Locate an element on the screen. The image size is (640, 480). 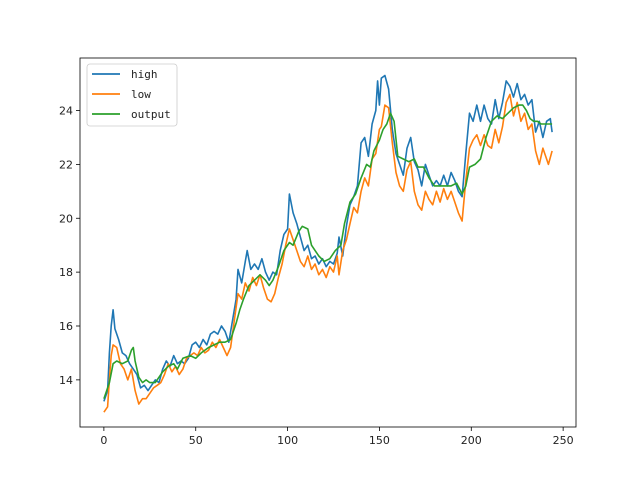
y-tick-label-16: 16 is located at coordinates (66, 326).